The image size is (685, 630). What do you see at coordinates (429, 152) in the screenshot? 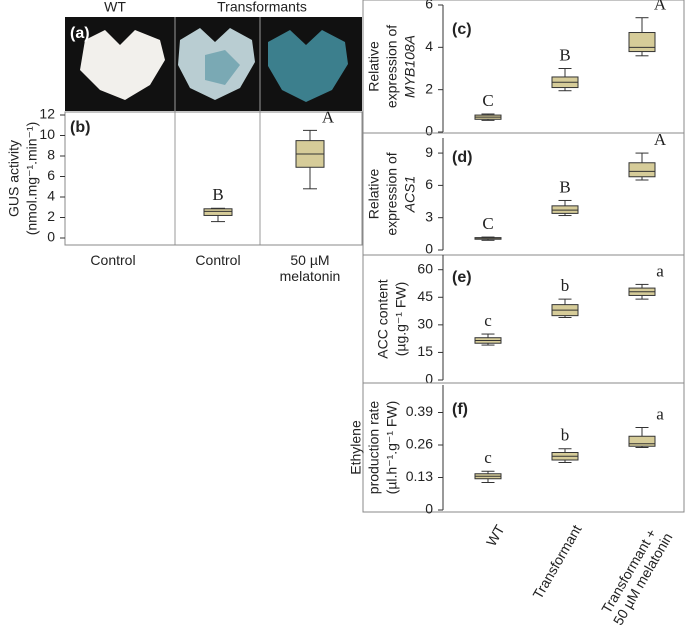
I see `y-tick-label: 9` at bounding box center [429, 152].